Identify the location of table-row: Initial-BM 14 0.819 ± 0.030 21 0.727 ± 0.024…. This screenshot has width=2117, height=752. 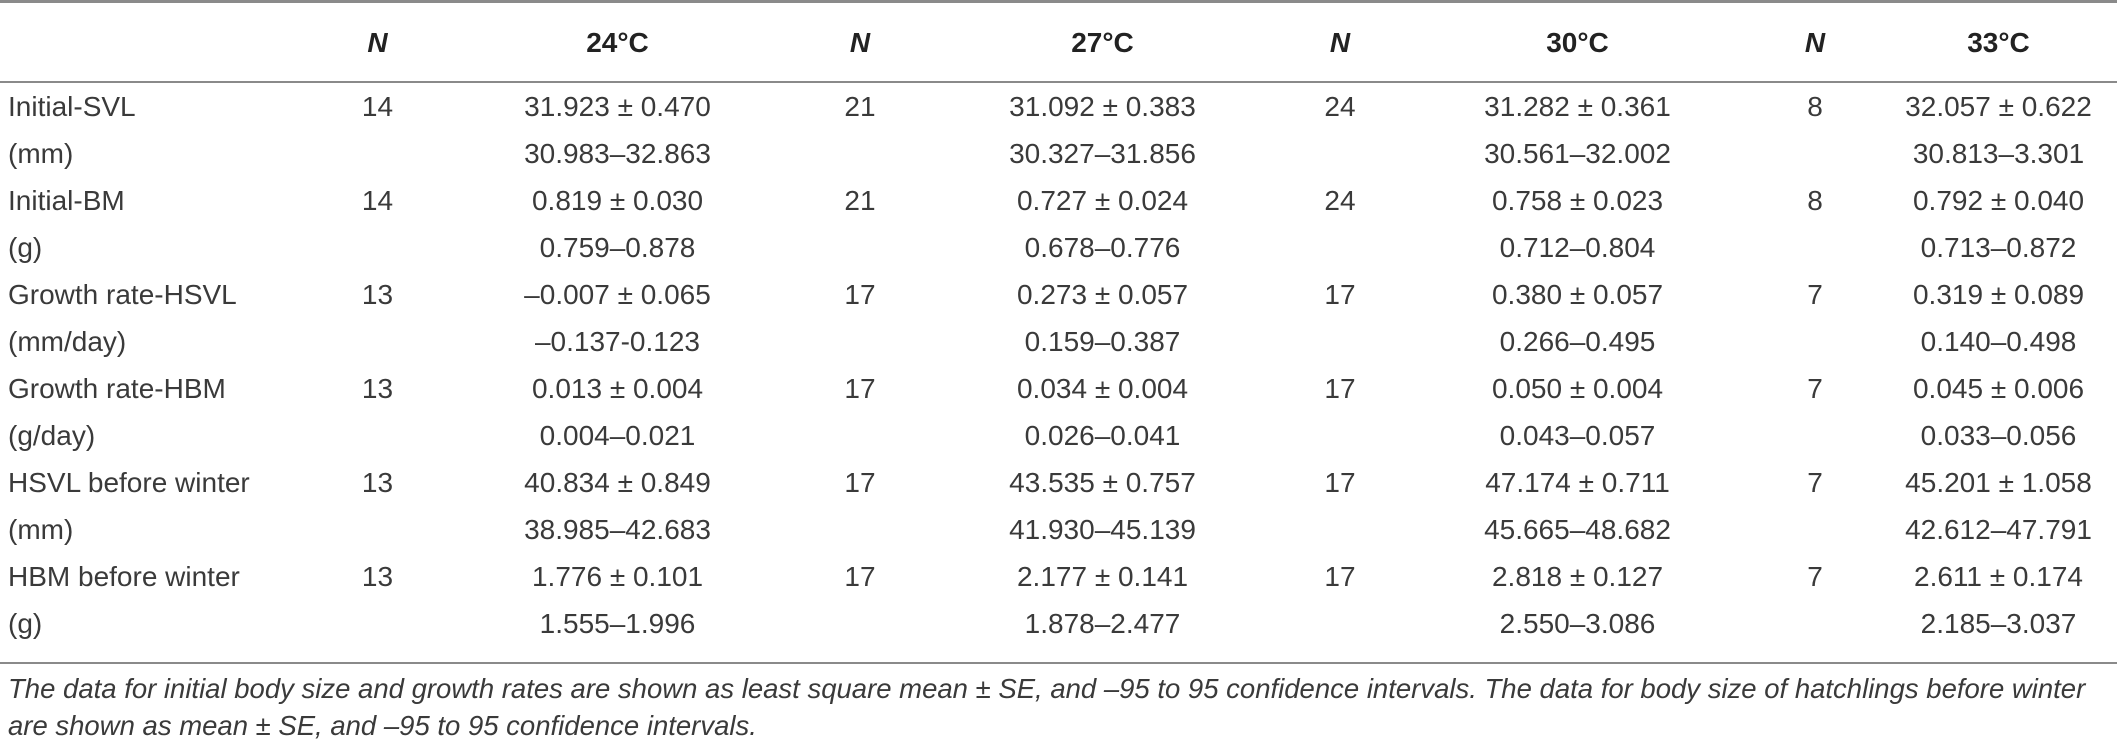
(1058, 200).